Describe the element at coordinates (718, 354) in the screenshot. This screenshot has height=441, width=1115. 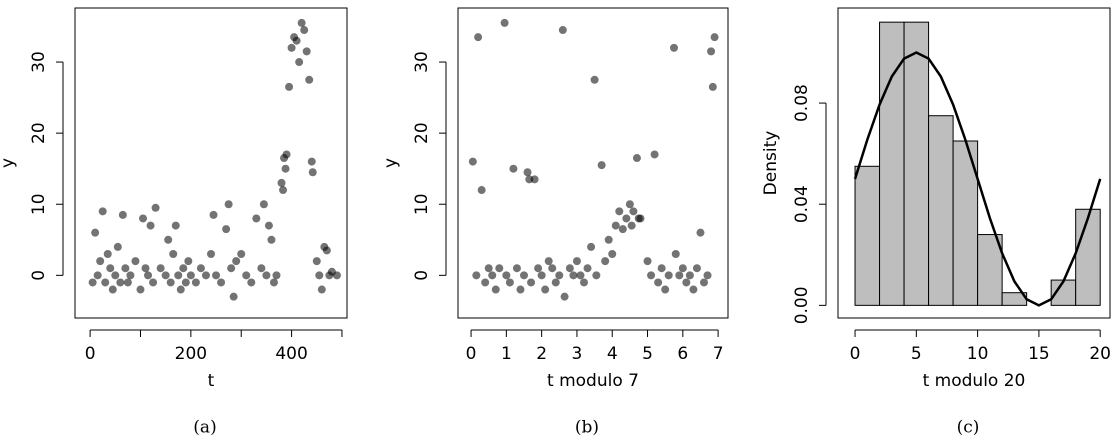
I see `x-tick-label: 7` at that location.